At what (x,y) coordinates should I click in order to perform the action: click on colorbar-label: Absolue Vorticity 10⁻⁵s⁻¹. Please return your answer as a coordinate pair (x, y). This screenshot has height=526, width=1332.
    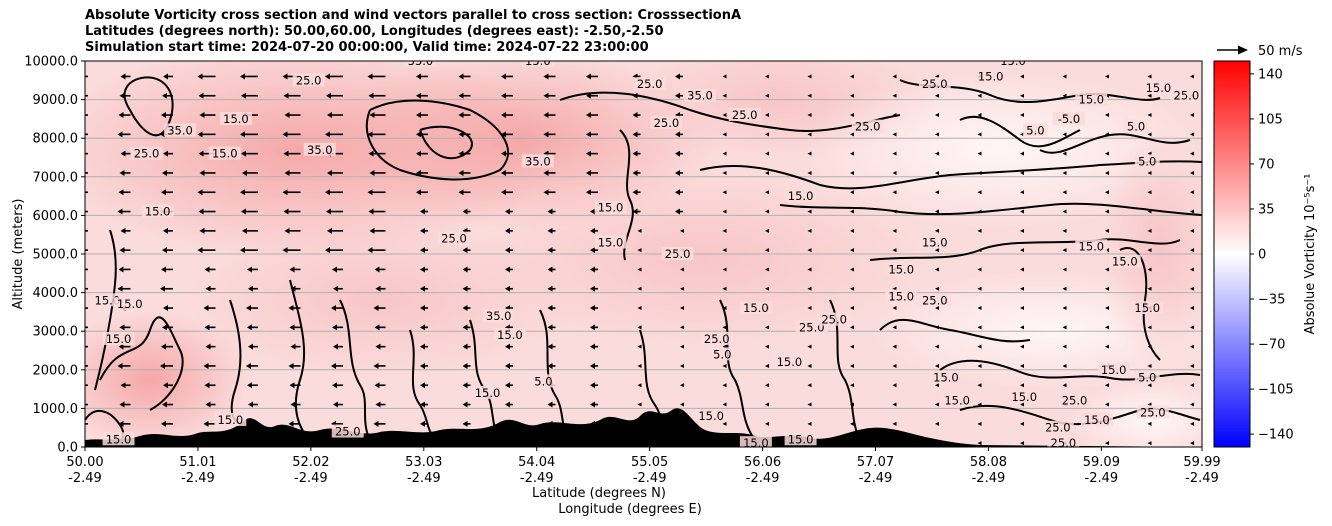
    Looking at the image, I should click on (1310, 254).